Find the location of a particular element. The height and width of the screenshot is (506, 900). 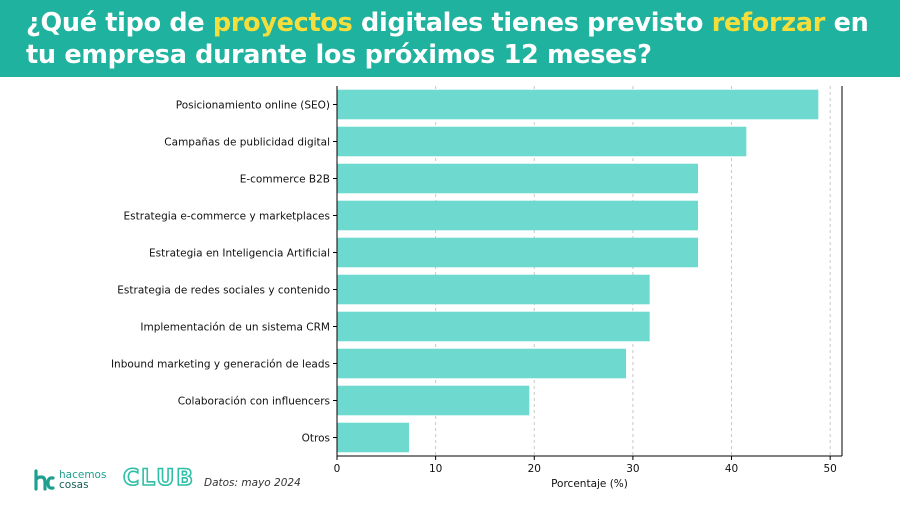

category-label: Estrategia e-commerce y marketplaces is located at coordinates (227, 216).